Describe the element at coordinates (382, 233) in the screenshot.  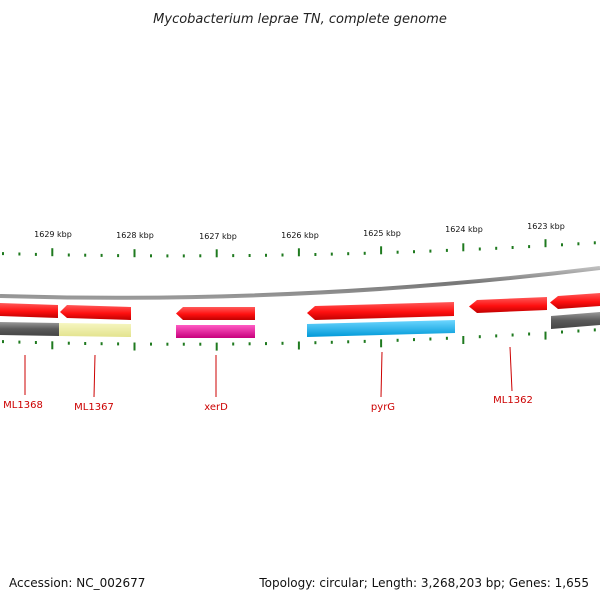
I see `tick-label-1625kbp: 1625 kbp` at that location.